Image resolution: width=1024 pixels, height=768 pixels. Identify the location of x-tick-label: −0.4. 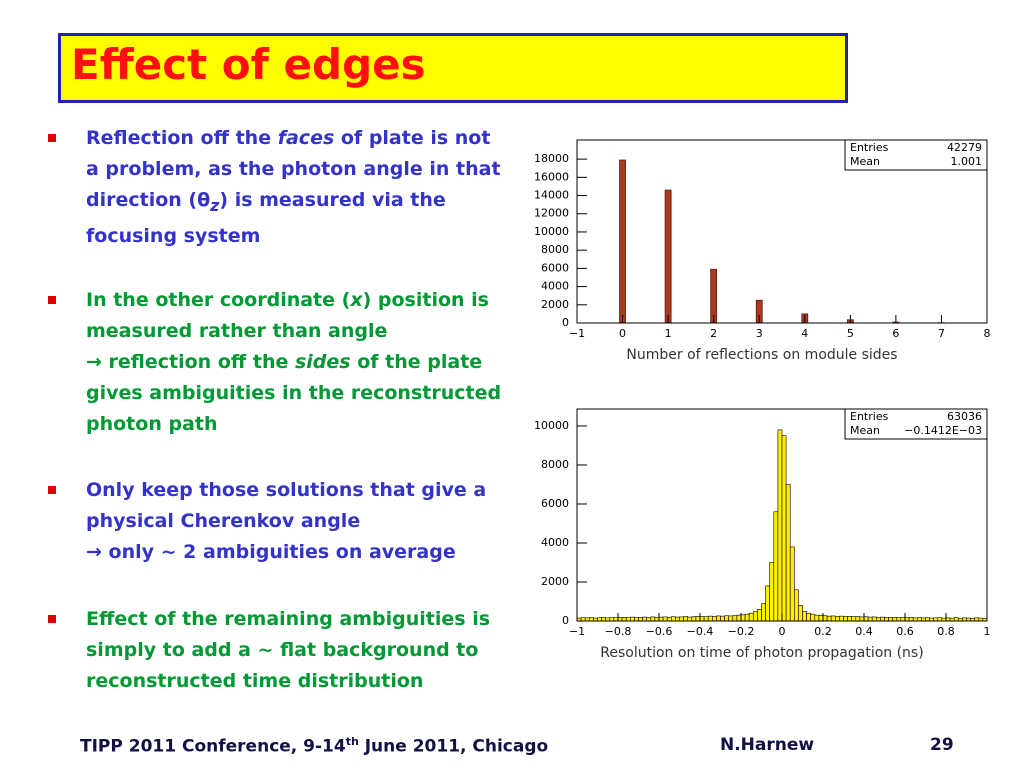
(700, 631).